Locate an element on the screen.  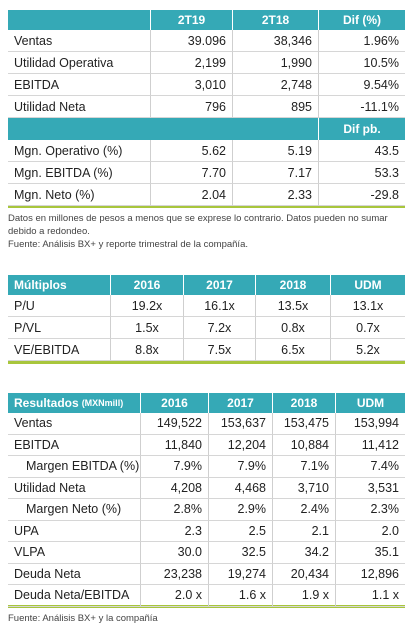
value-cell: 43.5 is located at coordinates (361, 151).